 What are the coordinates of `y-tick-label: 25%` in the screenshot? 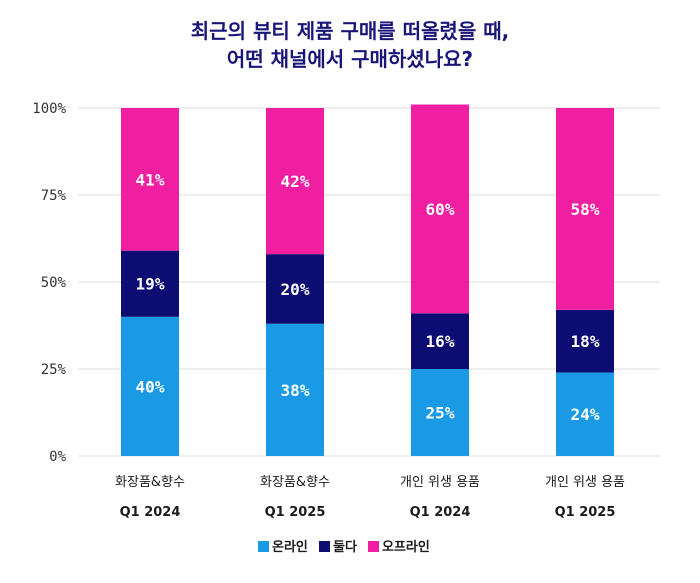 It's located at (54, 370).